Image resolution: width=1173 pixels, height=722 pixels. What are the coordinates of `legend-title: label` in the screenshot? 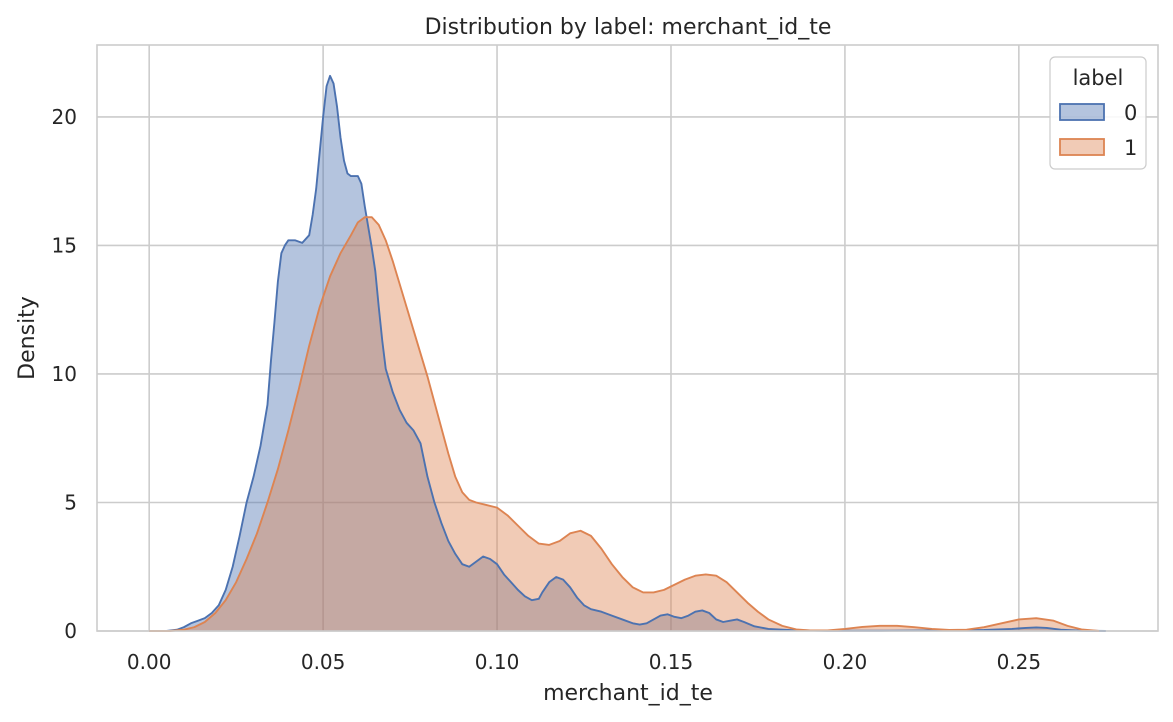 It's located at (1098, 78).